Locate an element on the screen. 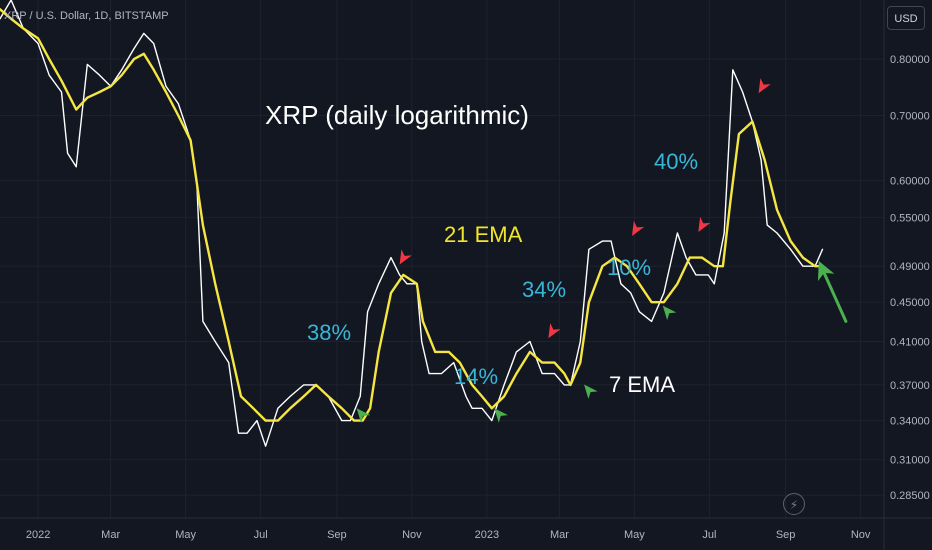  time-axis: 2022 Mar May Jul Sep Nov 2023 Mar May Jul Sep Nov is located at coordinates (448, 535).